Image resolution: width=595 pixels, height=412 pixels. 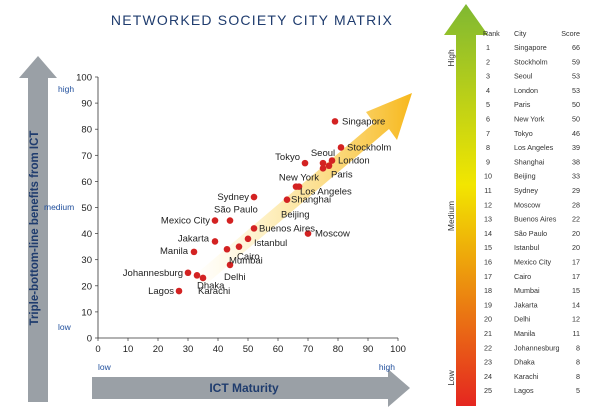 What do you see at coordinates (532, 290) in the screenshot?
I see `ranking-row: 18 Mumbai 15` at bounding box center [532, 290].